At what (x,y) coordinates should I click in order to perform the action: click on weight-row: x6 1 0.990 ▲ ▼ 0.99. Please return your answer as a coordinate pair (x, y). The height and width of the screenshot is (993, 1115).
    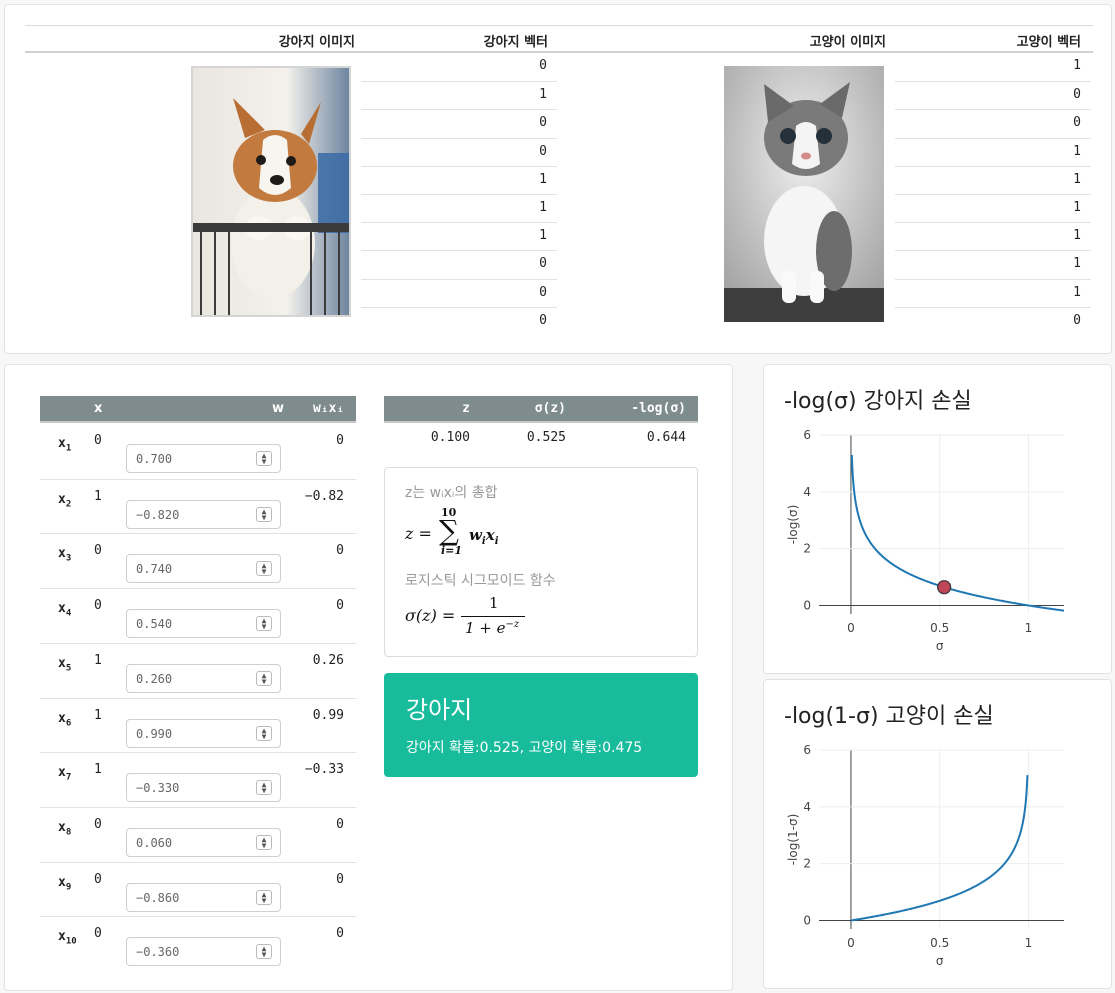
    Looking at the image, I should click on (198, 725).